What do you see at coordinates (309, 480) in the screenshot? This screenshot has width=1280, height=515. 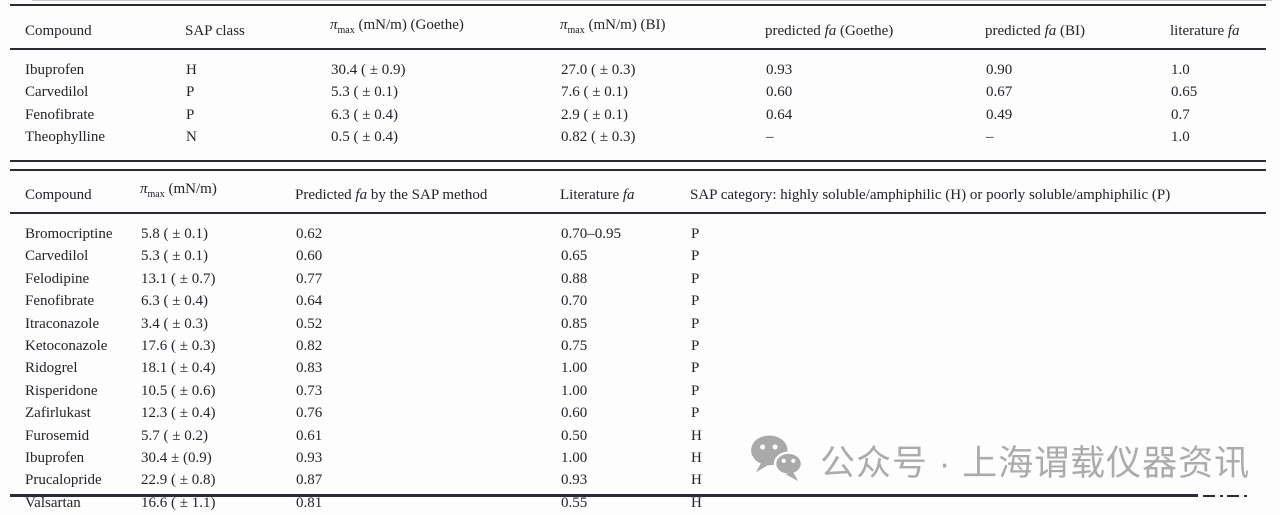 I see `table-cell: 0.87` at bounding box center [309, 480].